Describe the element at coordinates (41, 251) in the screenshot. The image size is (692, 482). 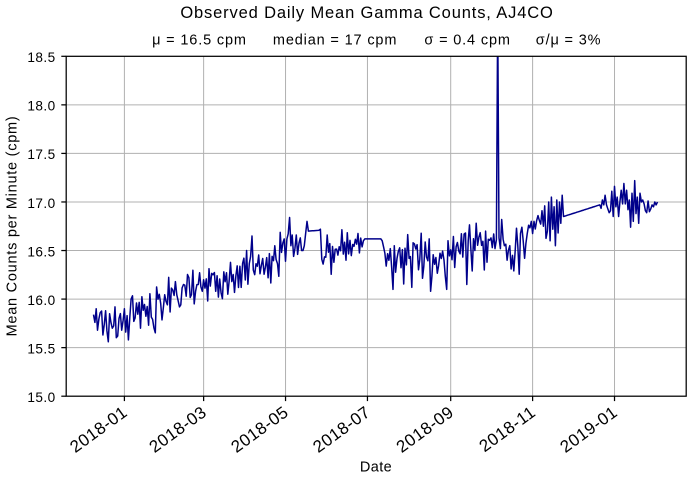
I see `svg-text: 16.5` at that location.